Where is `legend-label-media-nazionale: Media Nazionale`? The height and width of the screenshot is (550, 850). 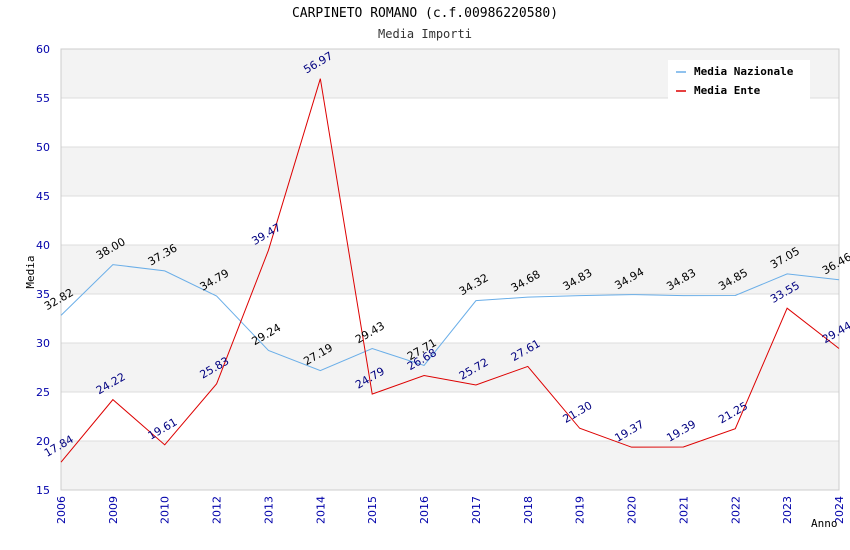
legend-label-media-nazionale: Media Nazionale is located at coordinates (744, 71).